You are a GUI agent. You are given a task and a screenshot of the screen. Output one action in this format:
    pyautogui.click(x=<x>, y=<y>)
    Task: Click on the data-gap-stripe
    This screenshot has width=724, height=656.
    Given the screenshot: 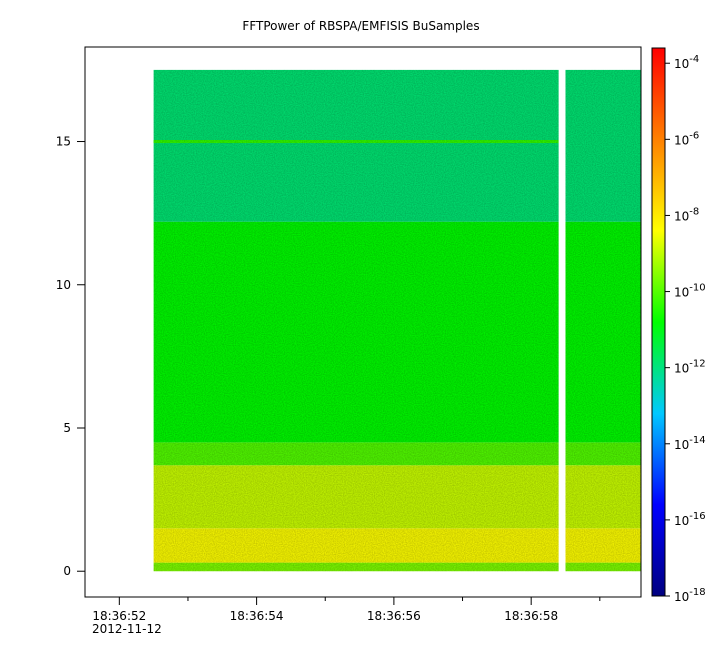 What is the action you would take?
    pyautogui.click(x=562, y=320)
    